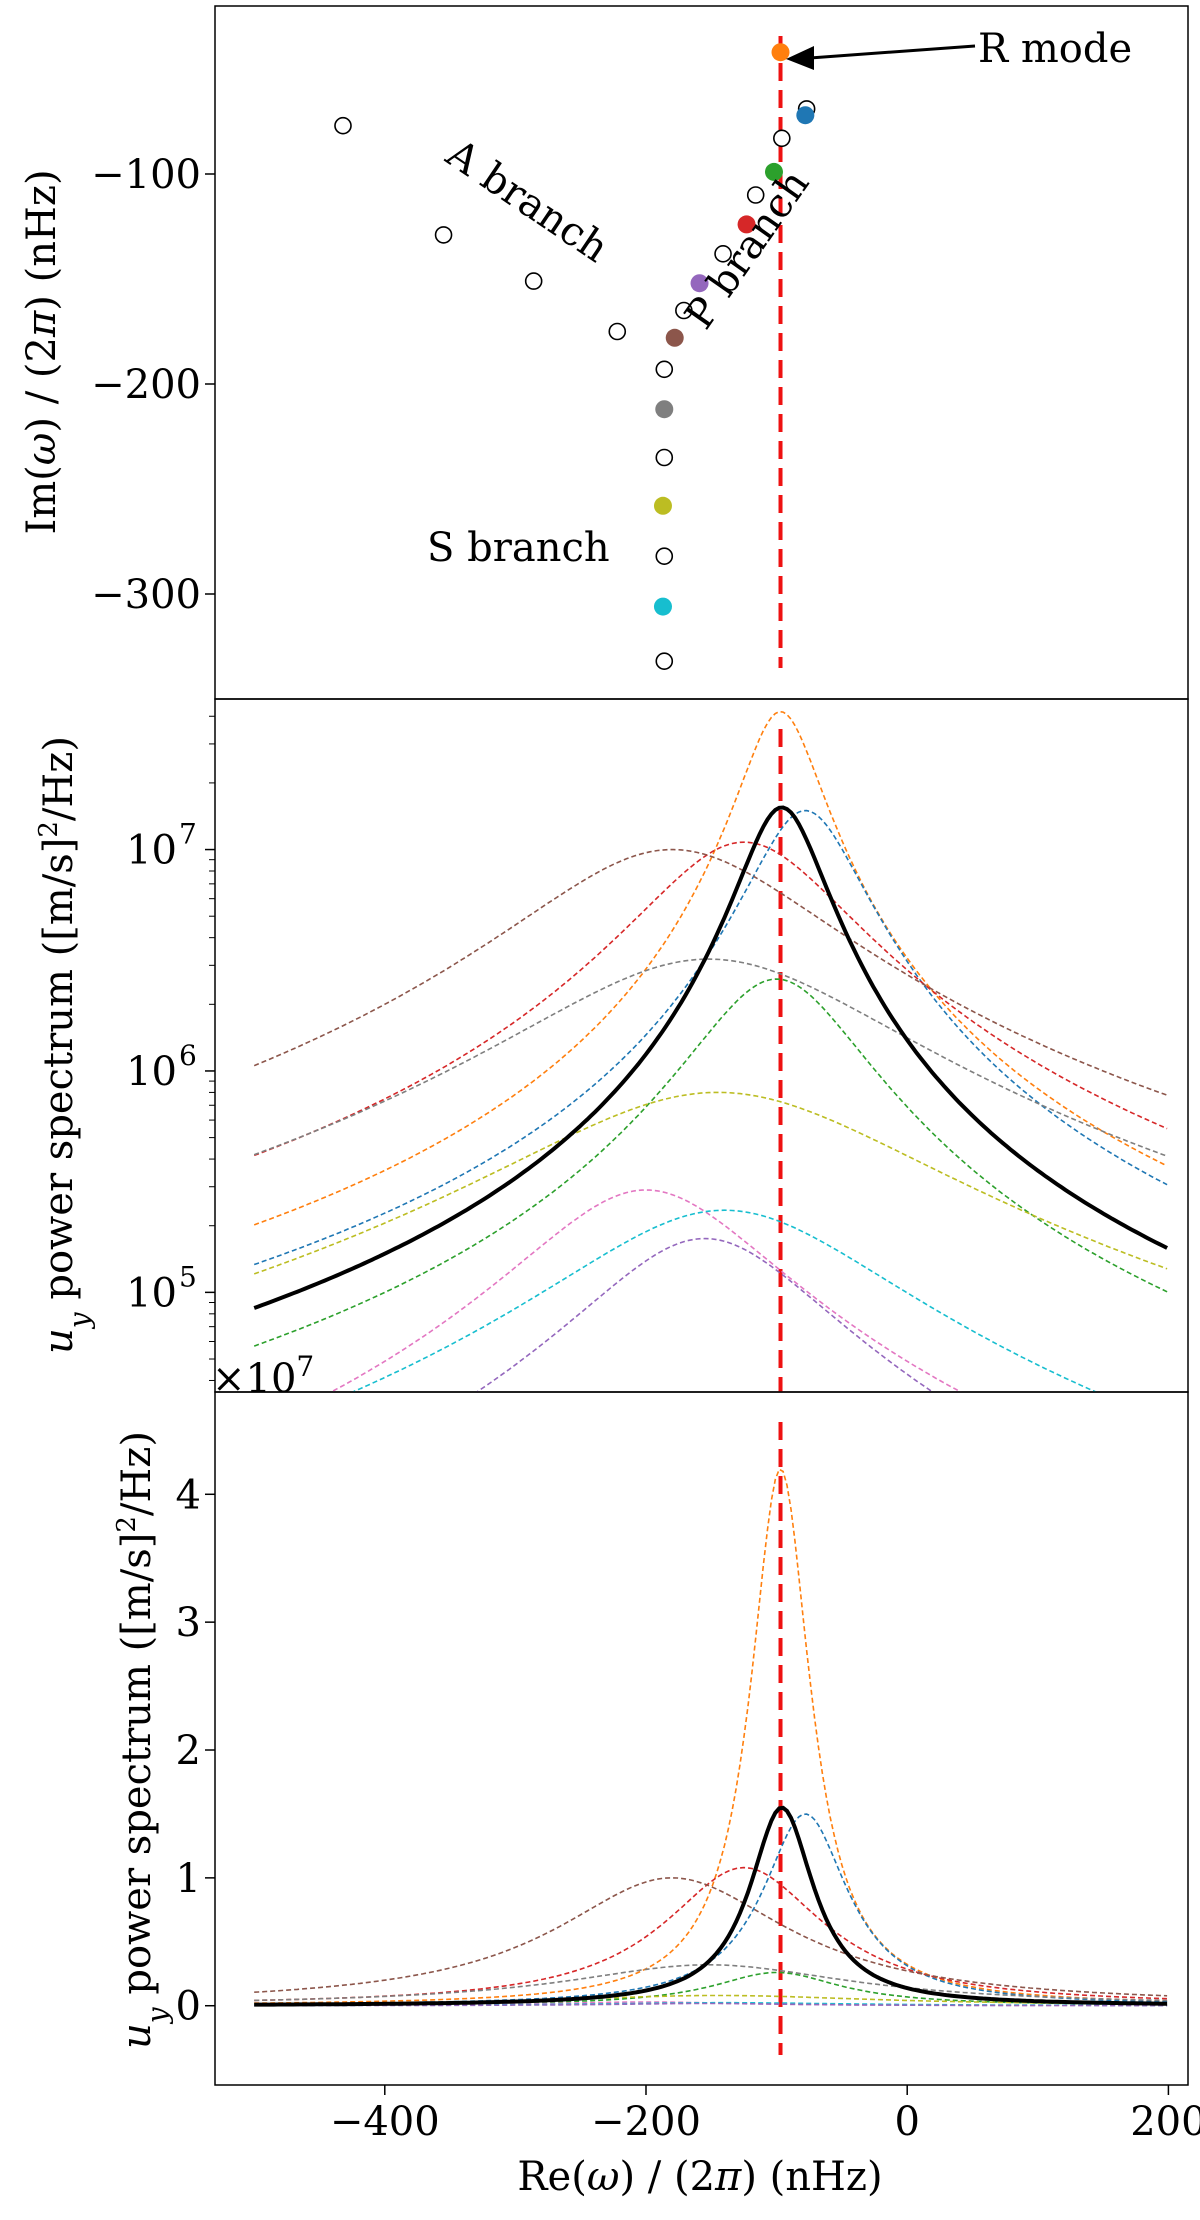  Describe the element at coordinates (263, 1376) in the screenshot. I see `offset-label: ×10⁷` at that location.